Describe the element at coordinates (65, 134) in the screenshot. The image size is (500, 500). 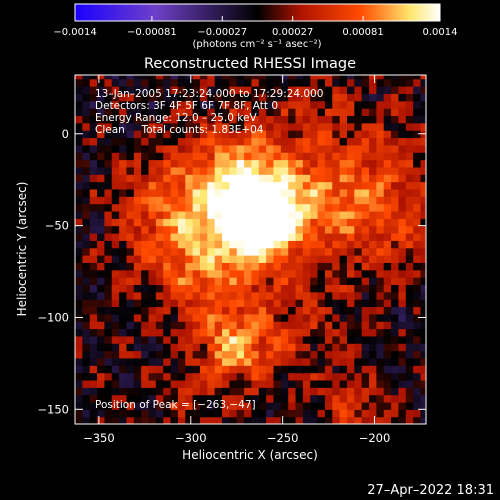
I see `y-tick-label: 0` at that location.